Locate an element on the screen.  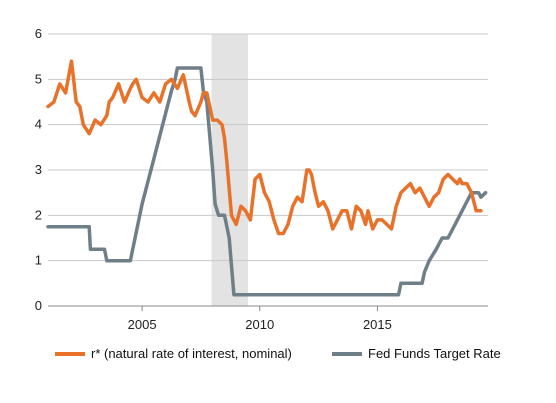
y-tick-label-6: 6 is located at coordinates (38, 33).